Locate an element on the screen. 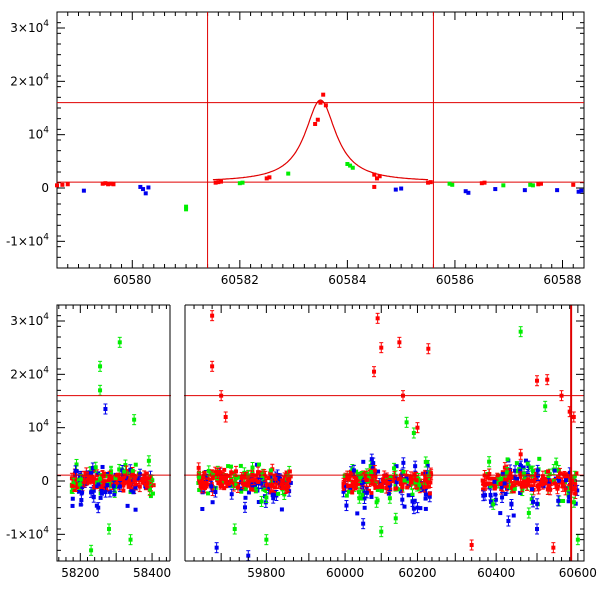  blue-outlier-point is located at coordinates (105, 409).